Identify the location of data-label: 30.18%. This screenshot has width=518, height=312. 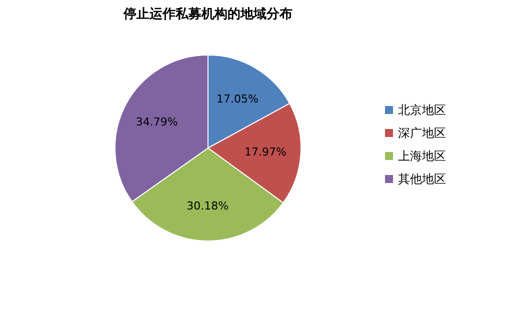
(207, 206).